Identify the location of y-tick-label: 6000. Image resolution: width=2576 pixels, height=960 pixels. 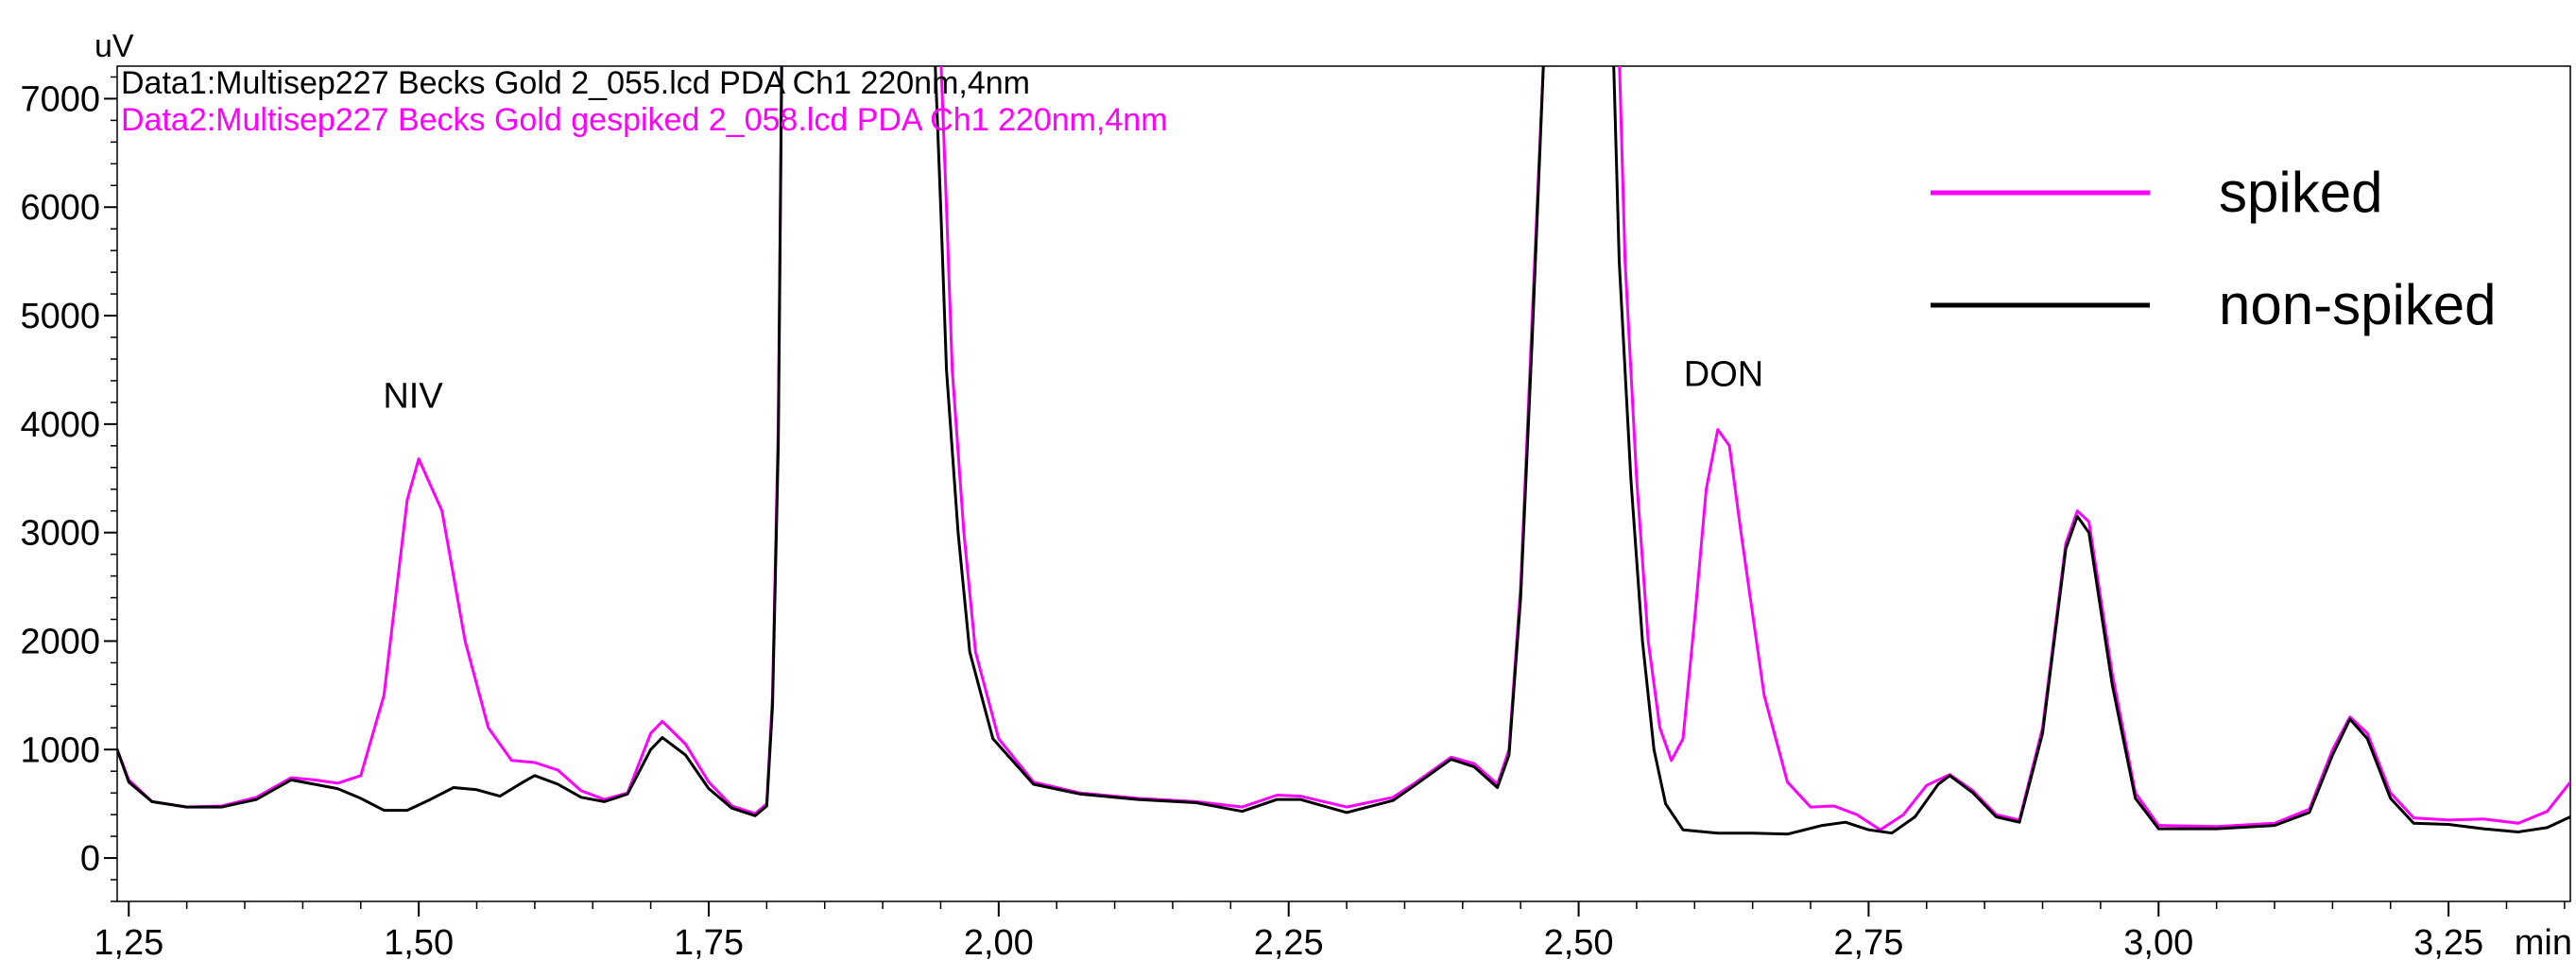
(60, 208).